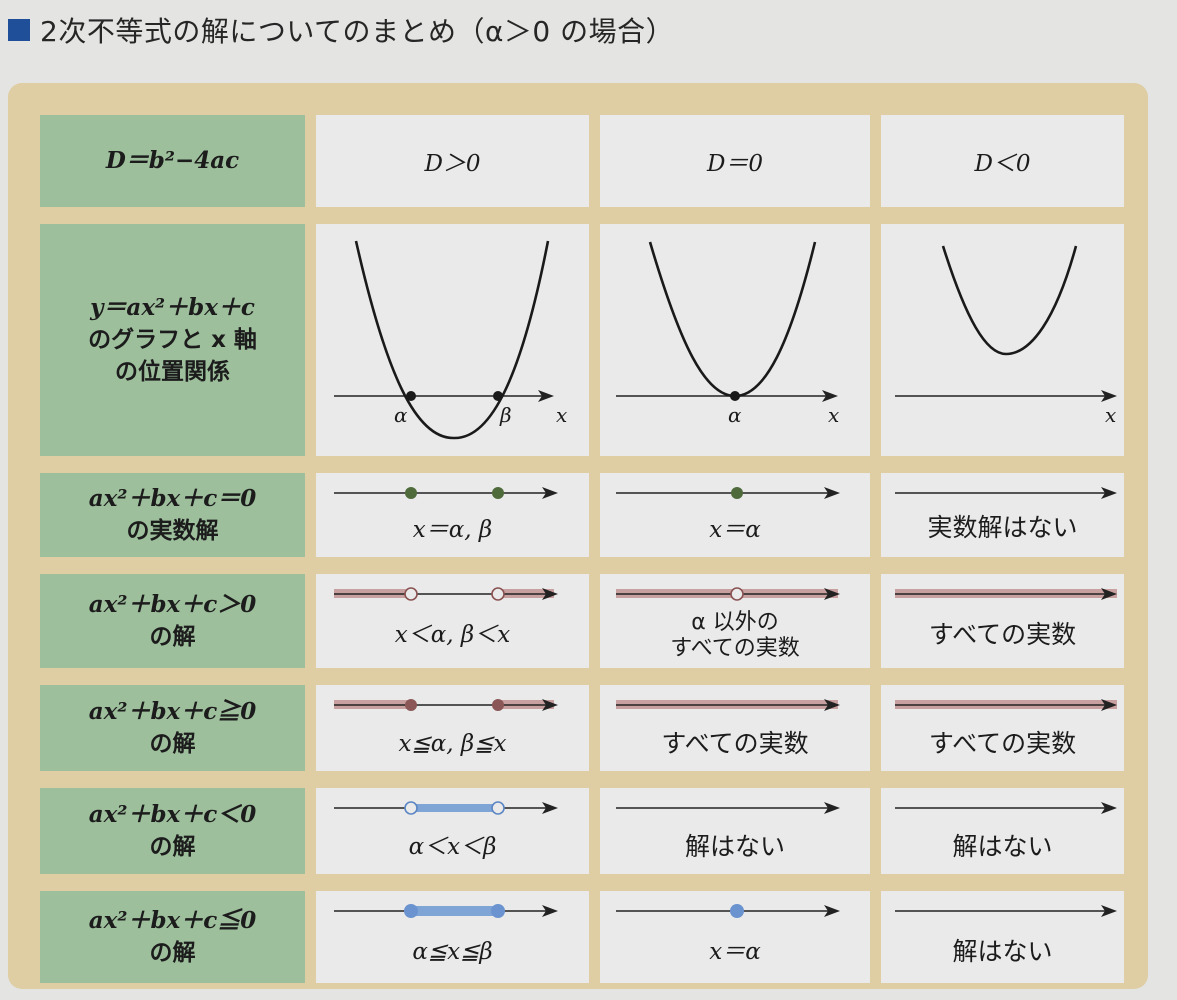  I want to click on greater-d-zero: α 以外の すべての実数, so click(735, 621).